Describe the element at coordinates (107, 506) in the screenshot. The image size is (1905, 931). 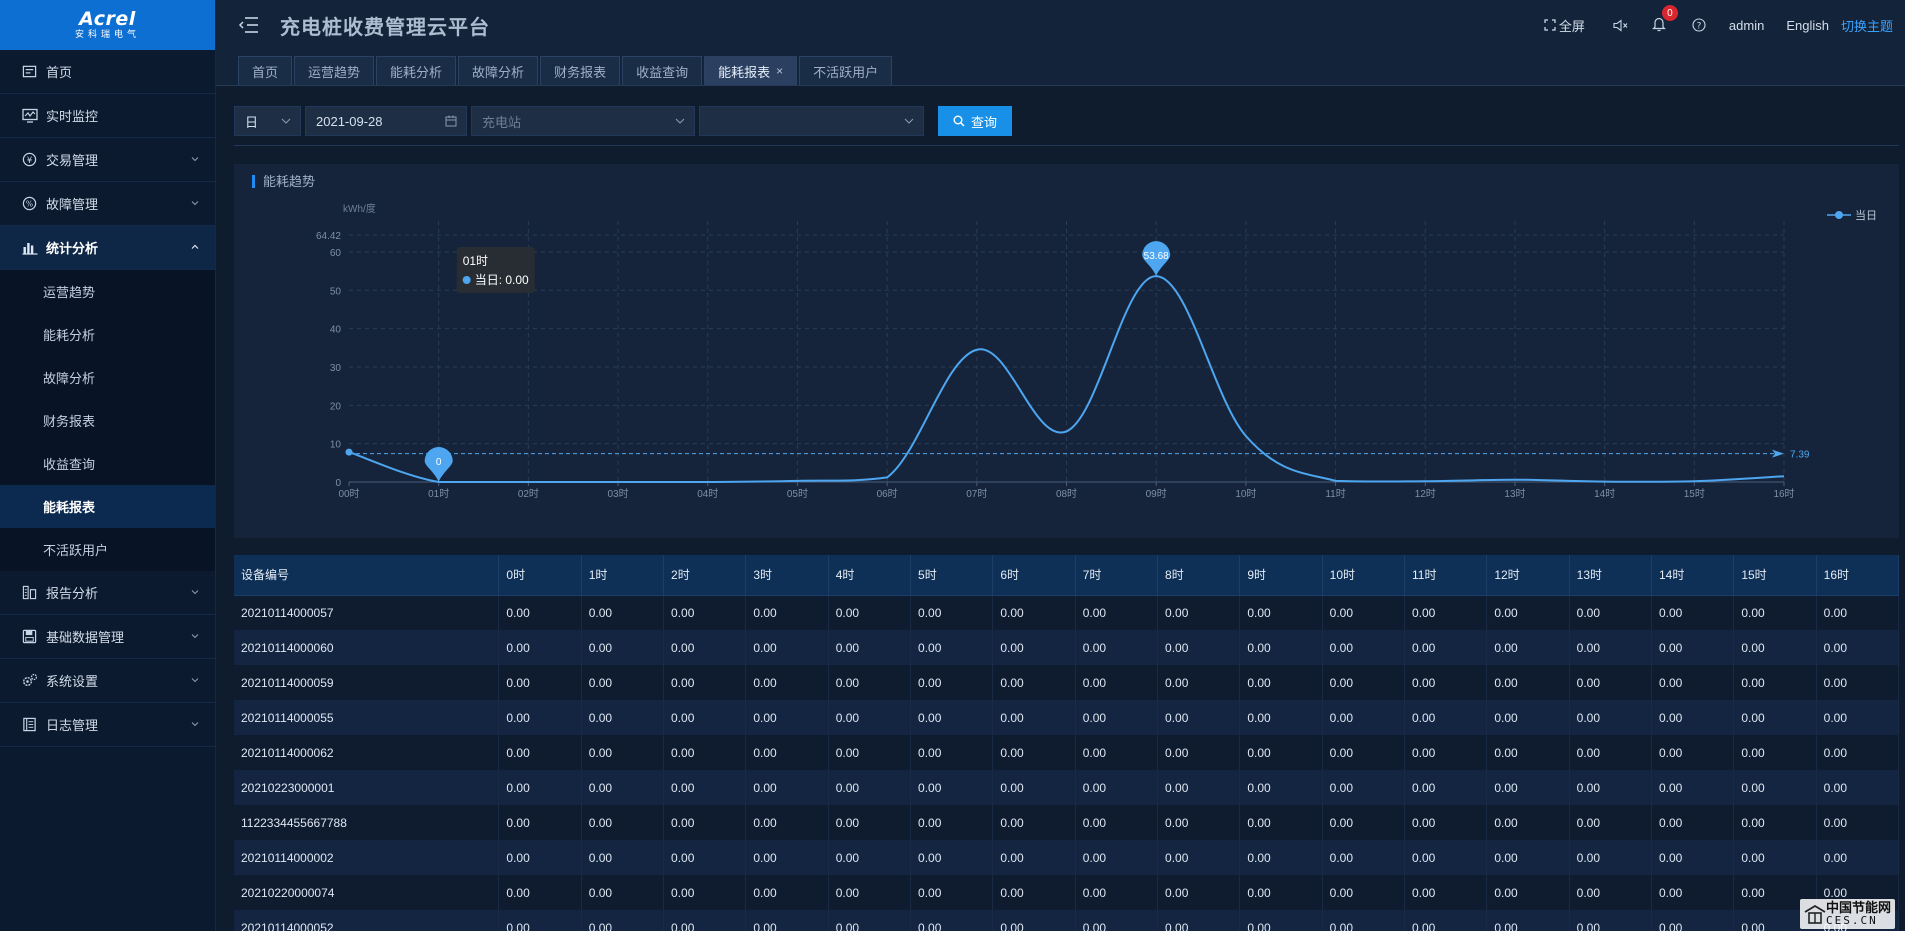
I see `sidebar-subitem-energy-report: 能耗报表` at that location.